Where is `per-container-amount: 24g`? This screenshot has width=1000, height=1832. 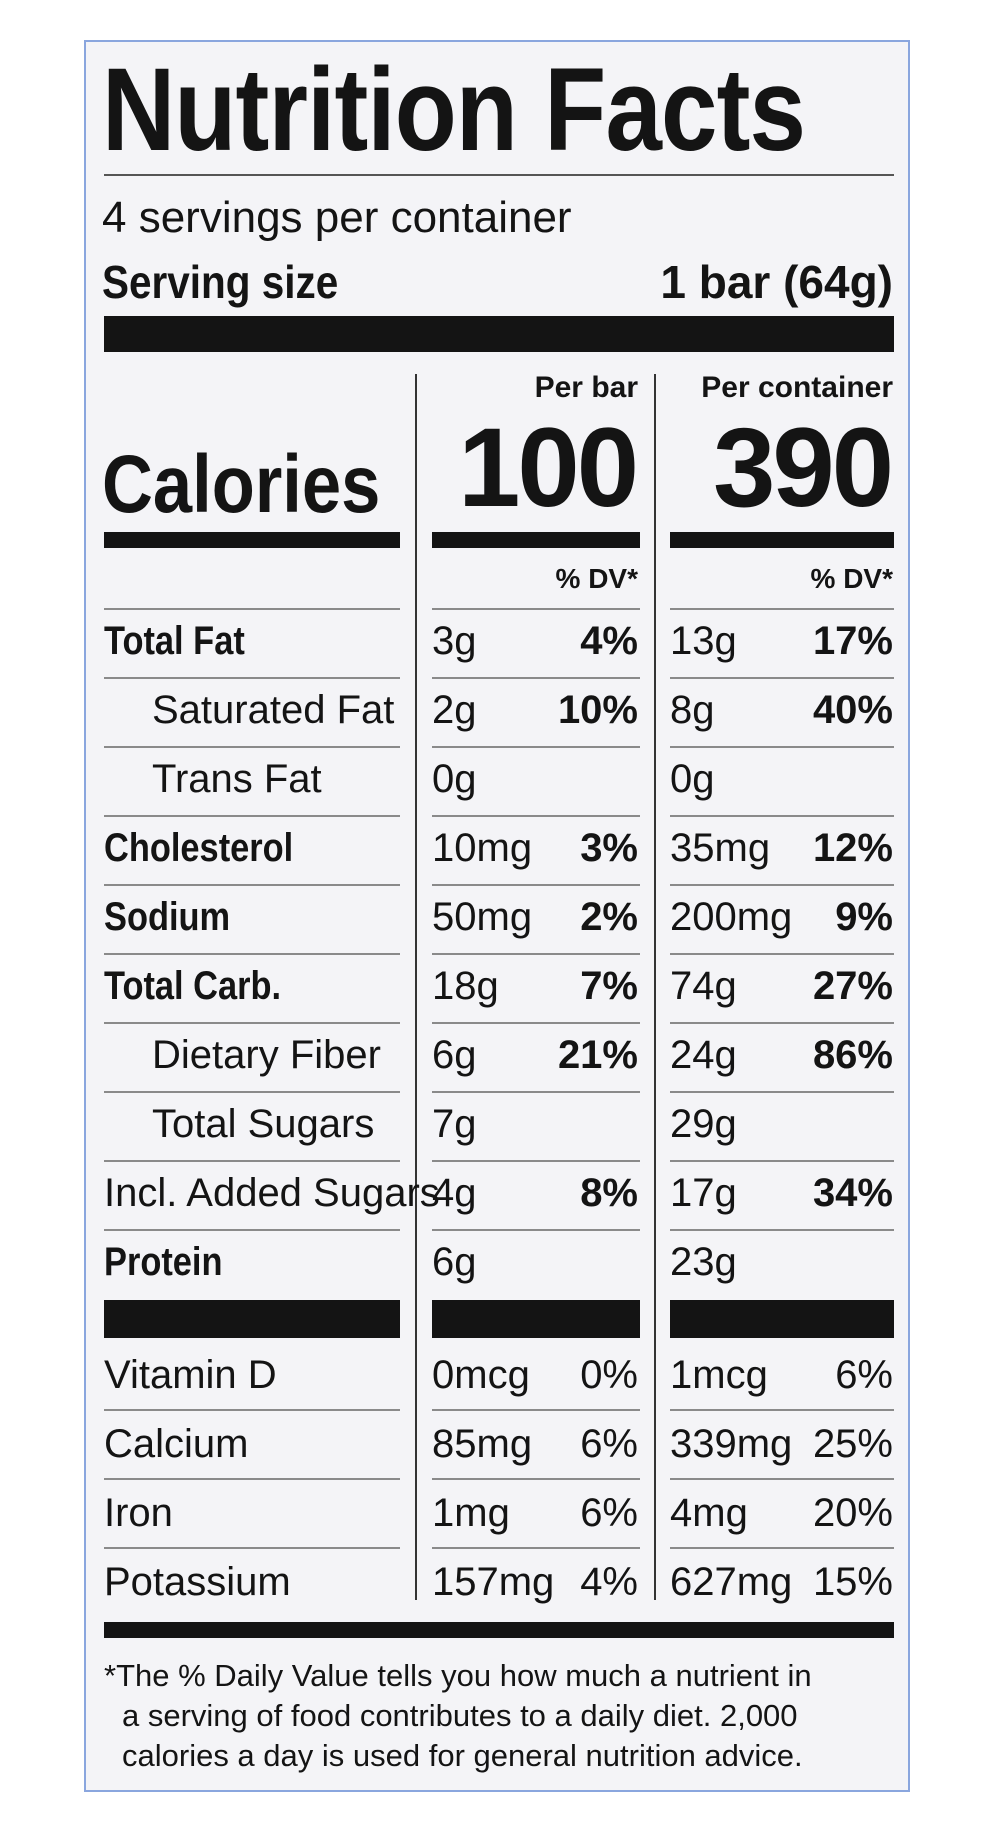
per-container-amount: 24g is located at coordinates (703, 1055).